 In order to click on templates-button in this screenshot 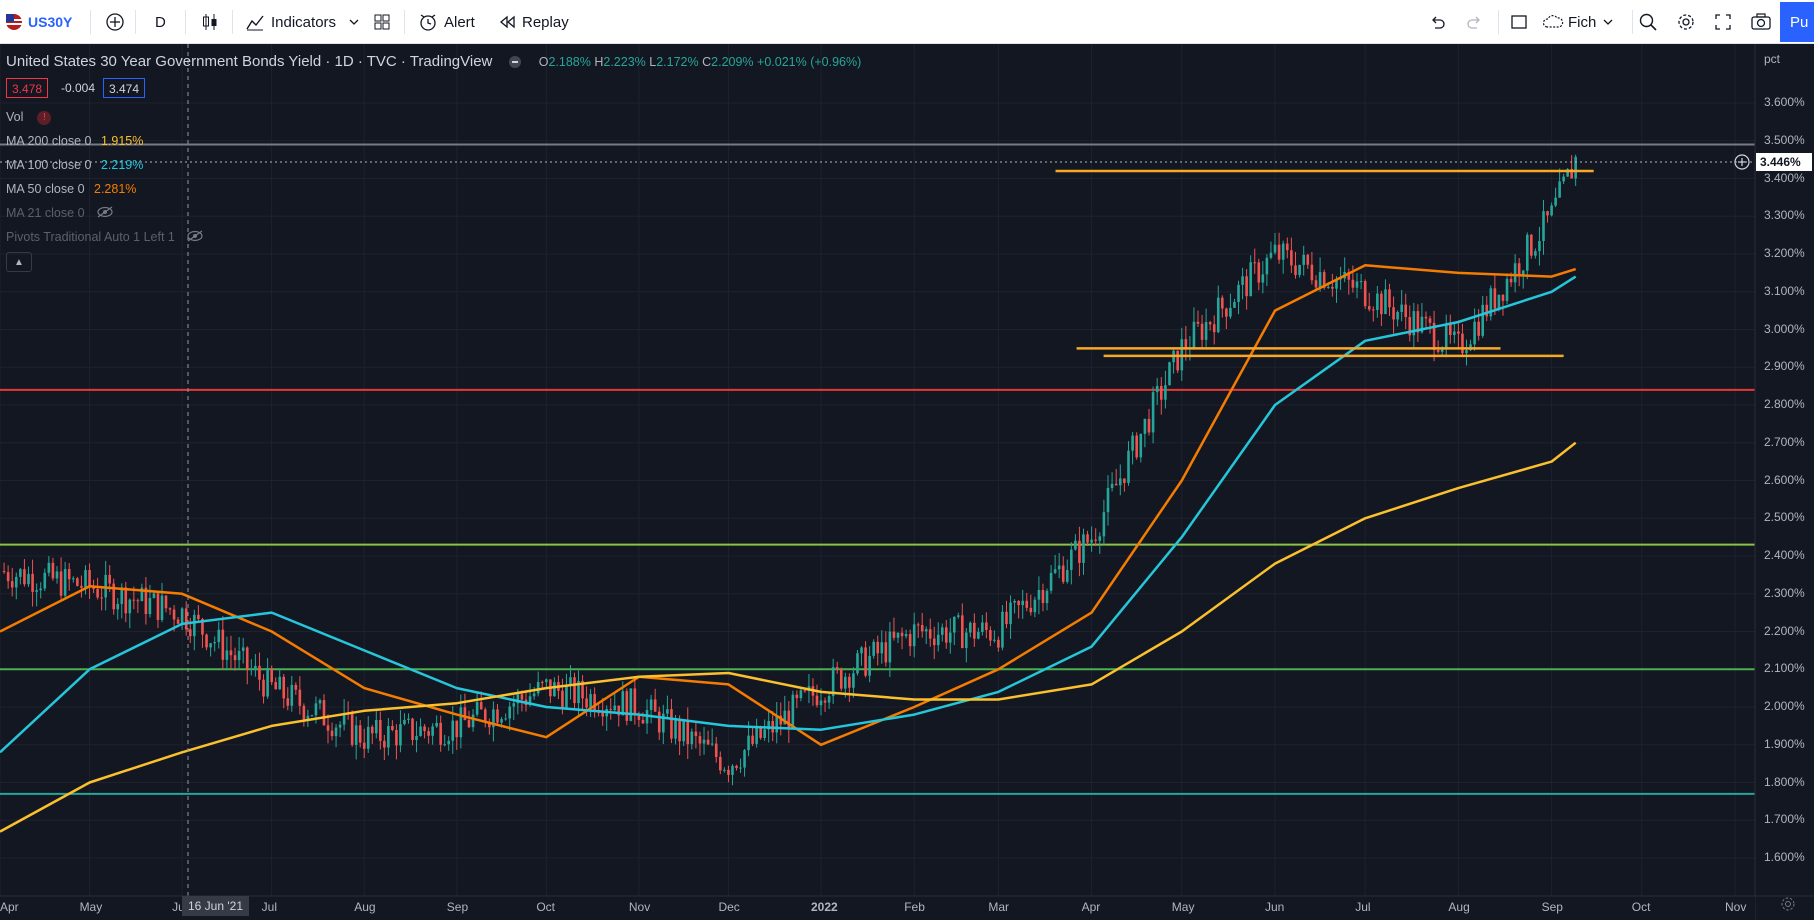, I will do `click(382, 22)`.